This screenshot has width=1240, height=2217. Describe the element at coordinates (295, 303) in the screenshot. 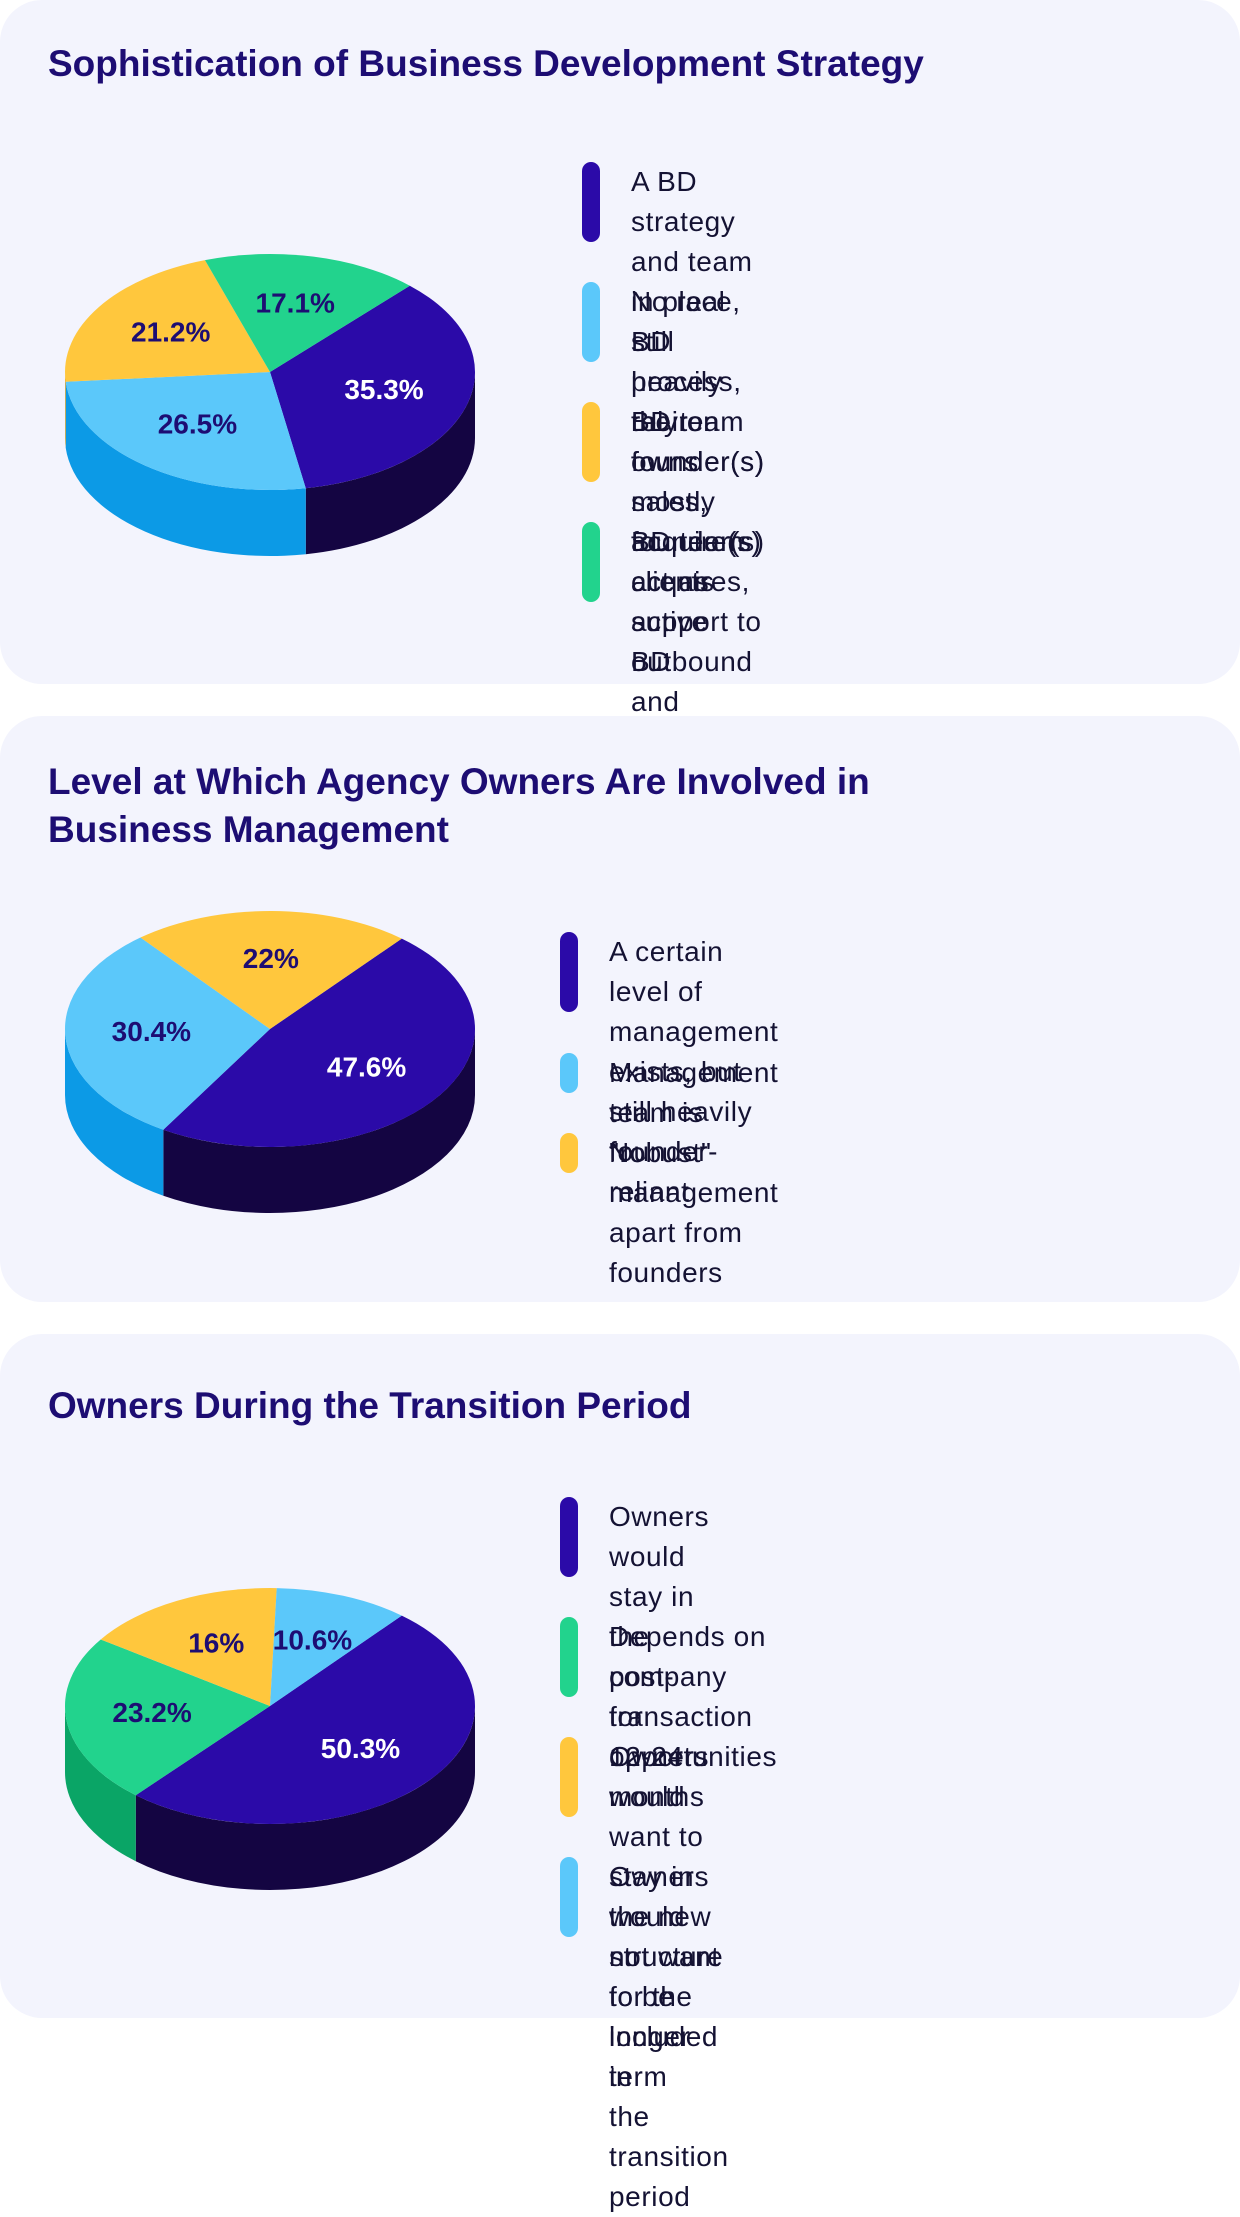

I see `pie-slice-label: 17.1%` at that location.